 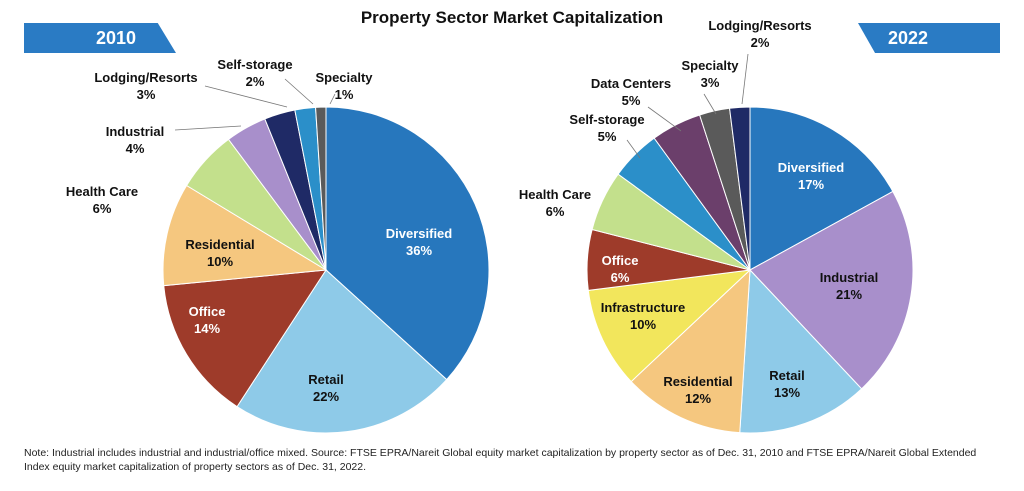 What do you see at coordinates (245, 338) in the screenshot?
I see `pie-slice-2010-office` at bounding box center [245, 338].